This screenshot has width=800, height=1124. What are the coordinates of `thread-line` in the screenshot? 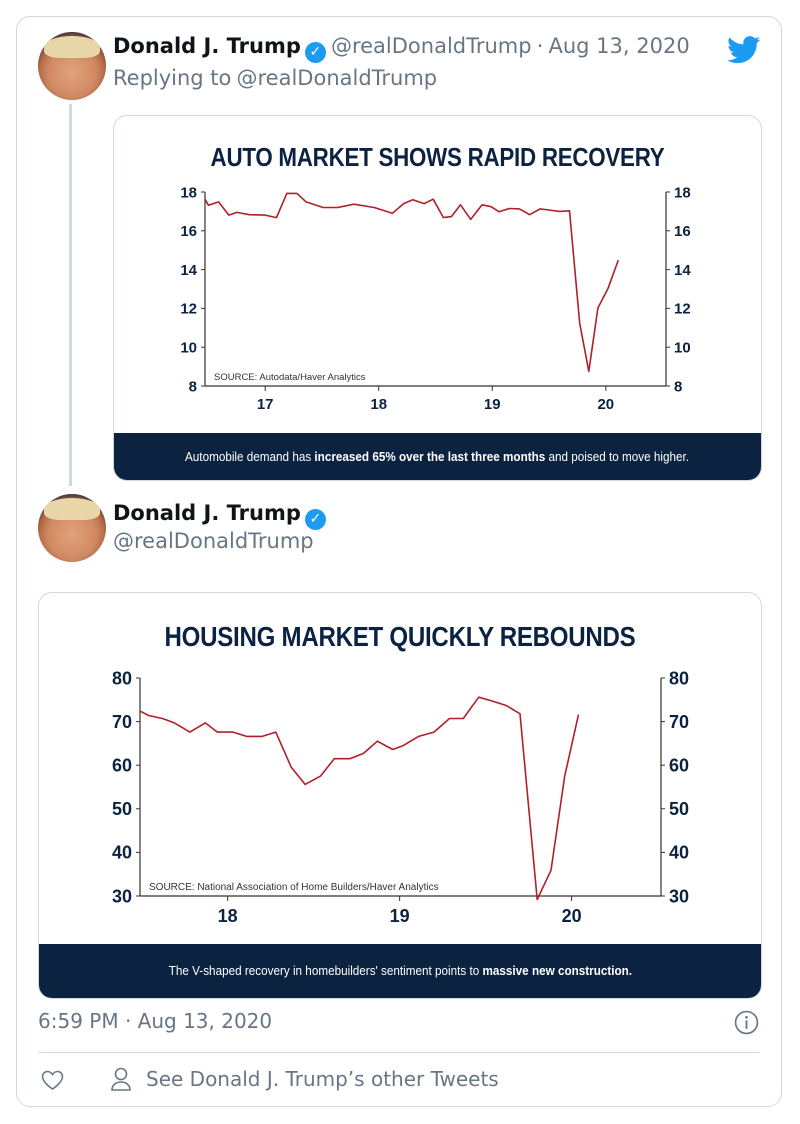 It's located at (70, 295).